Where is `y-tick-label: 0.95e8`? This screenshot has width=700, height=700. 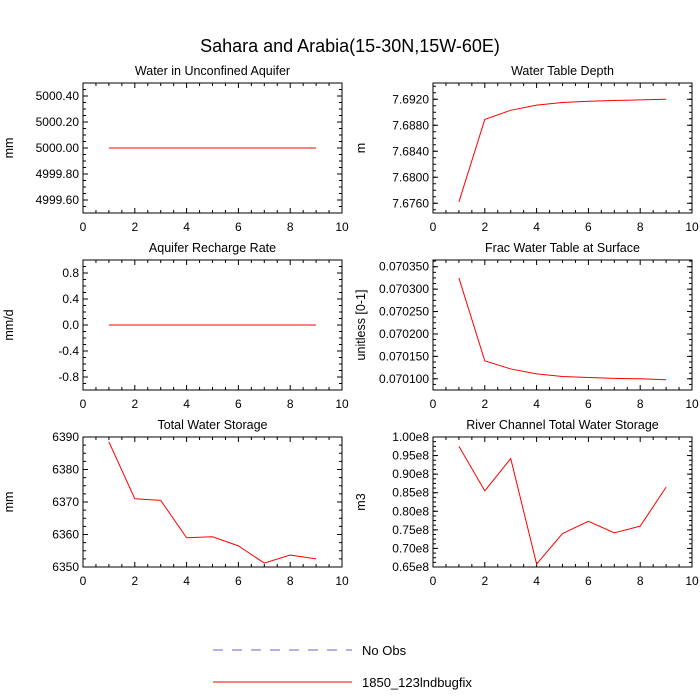 y-tick-label: 0.95e8 is located at coordinates (410, 456).